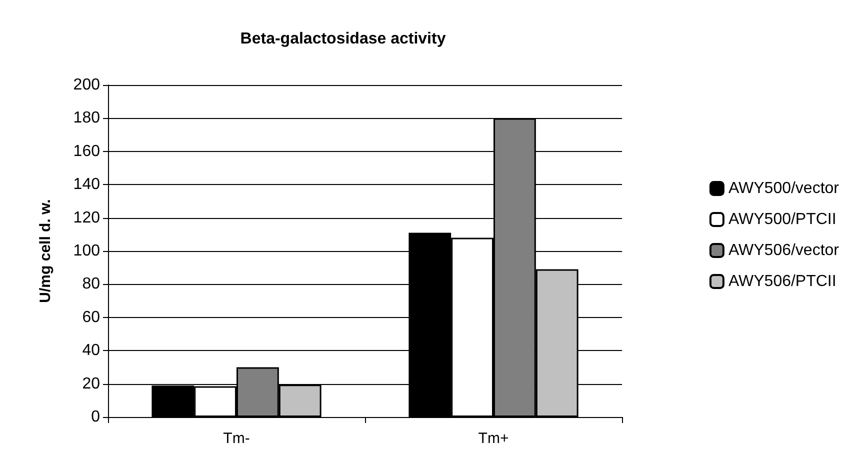  What do you see at coordinates (236, 438) in the screenshot?
I see `x-tick-label: Tm-` at bounding box center [236, 438].